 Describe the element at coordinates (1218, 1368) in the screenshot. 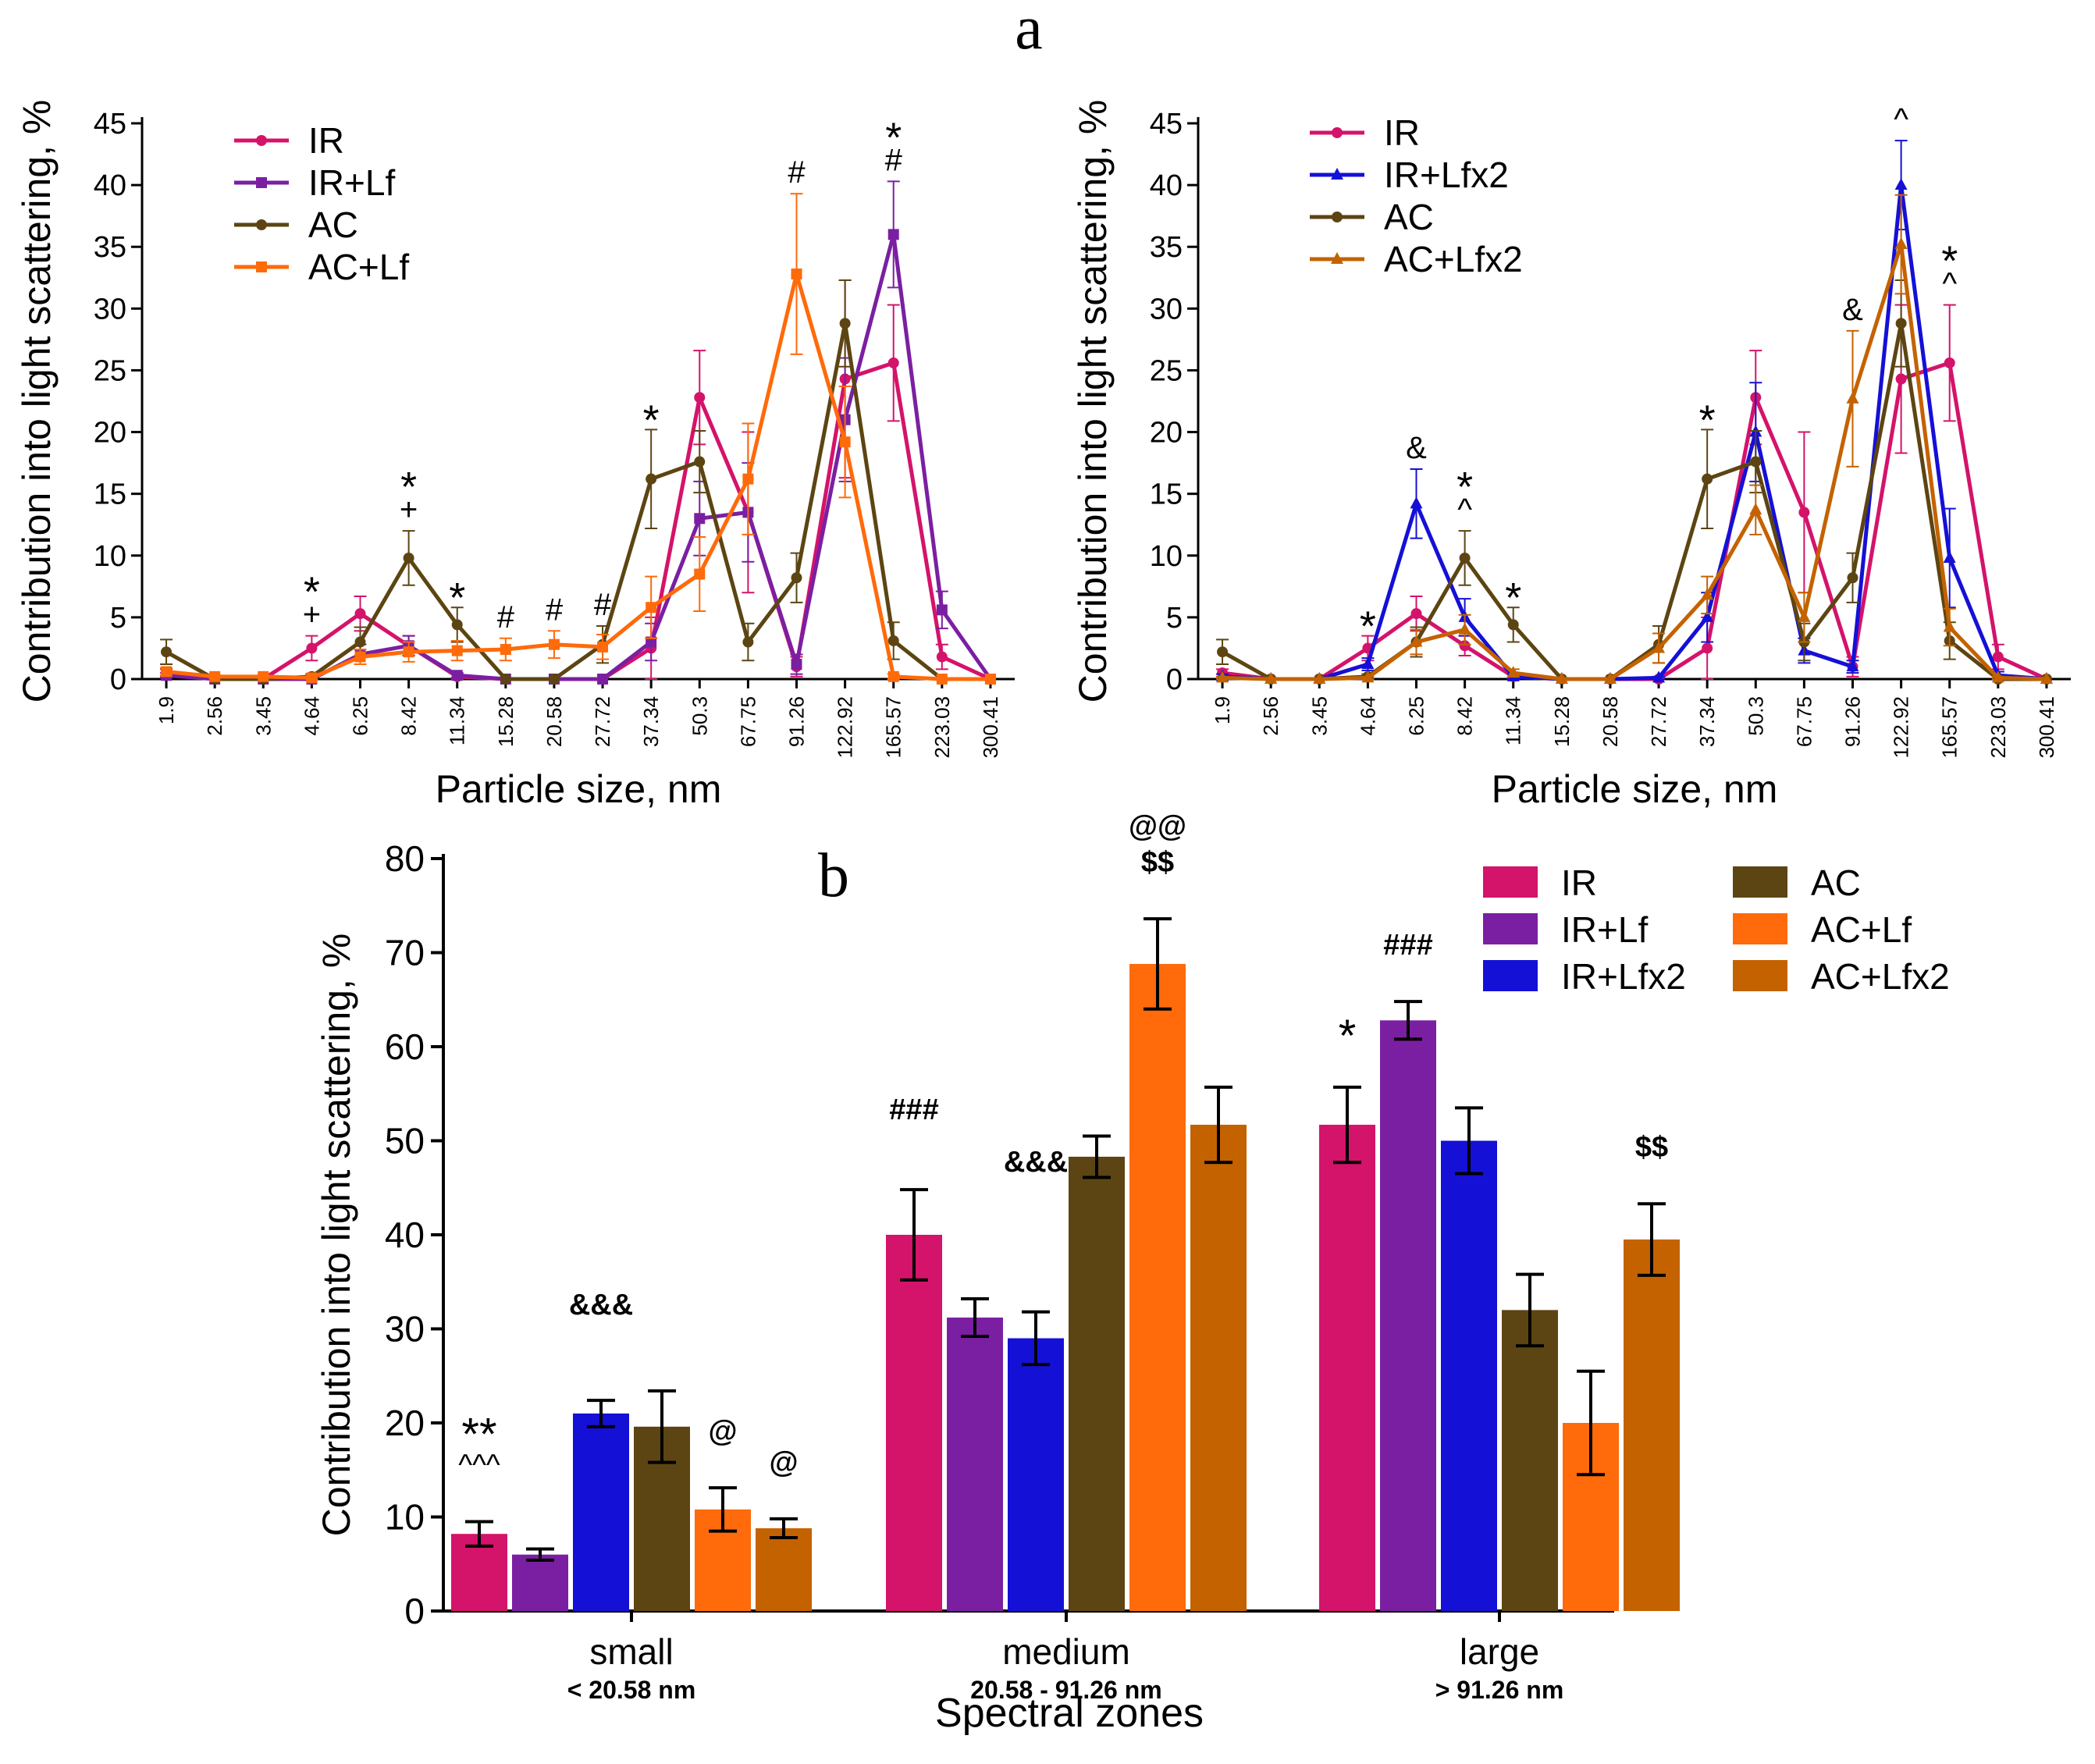

I see `bar-ac-plus-lfx2-medium` at that location.